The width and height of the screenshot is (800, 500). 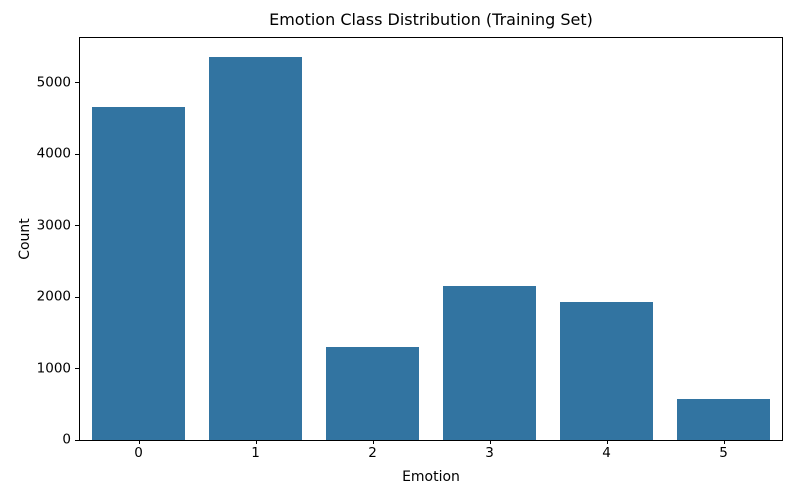 What do you see at coordinates (606, 453) in the screenshot?
I see `x-tick-label: 4` at bounding box center [606, 453].